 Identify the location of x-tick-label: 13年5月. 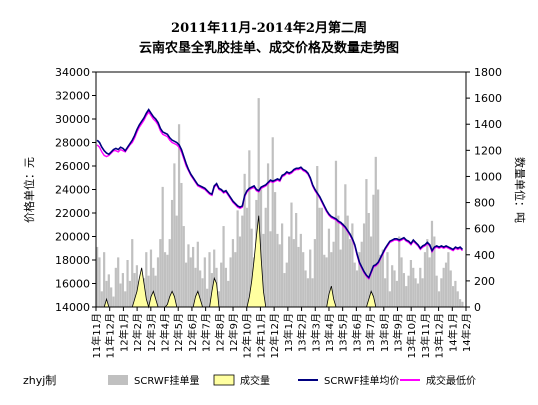
(343, 332).